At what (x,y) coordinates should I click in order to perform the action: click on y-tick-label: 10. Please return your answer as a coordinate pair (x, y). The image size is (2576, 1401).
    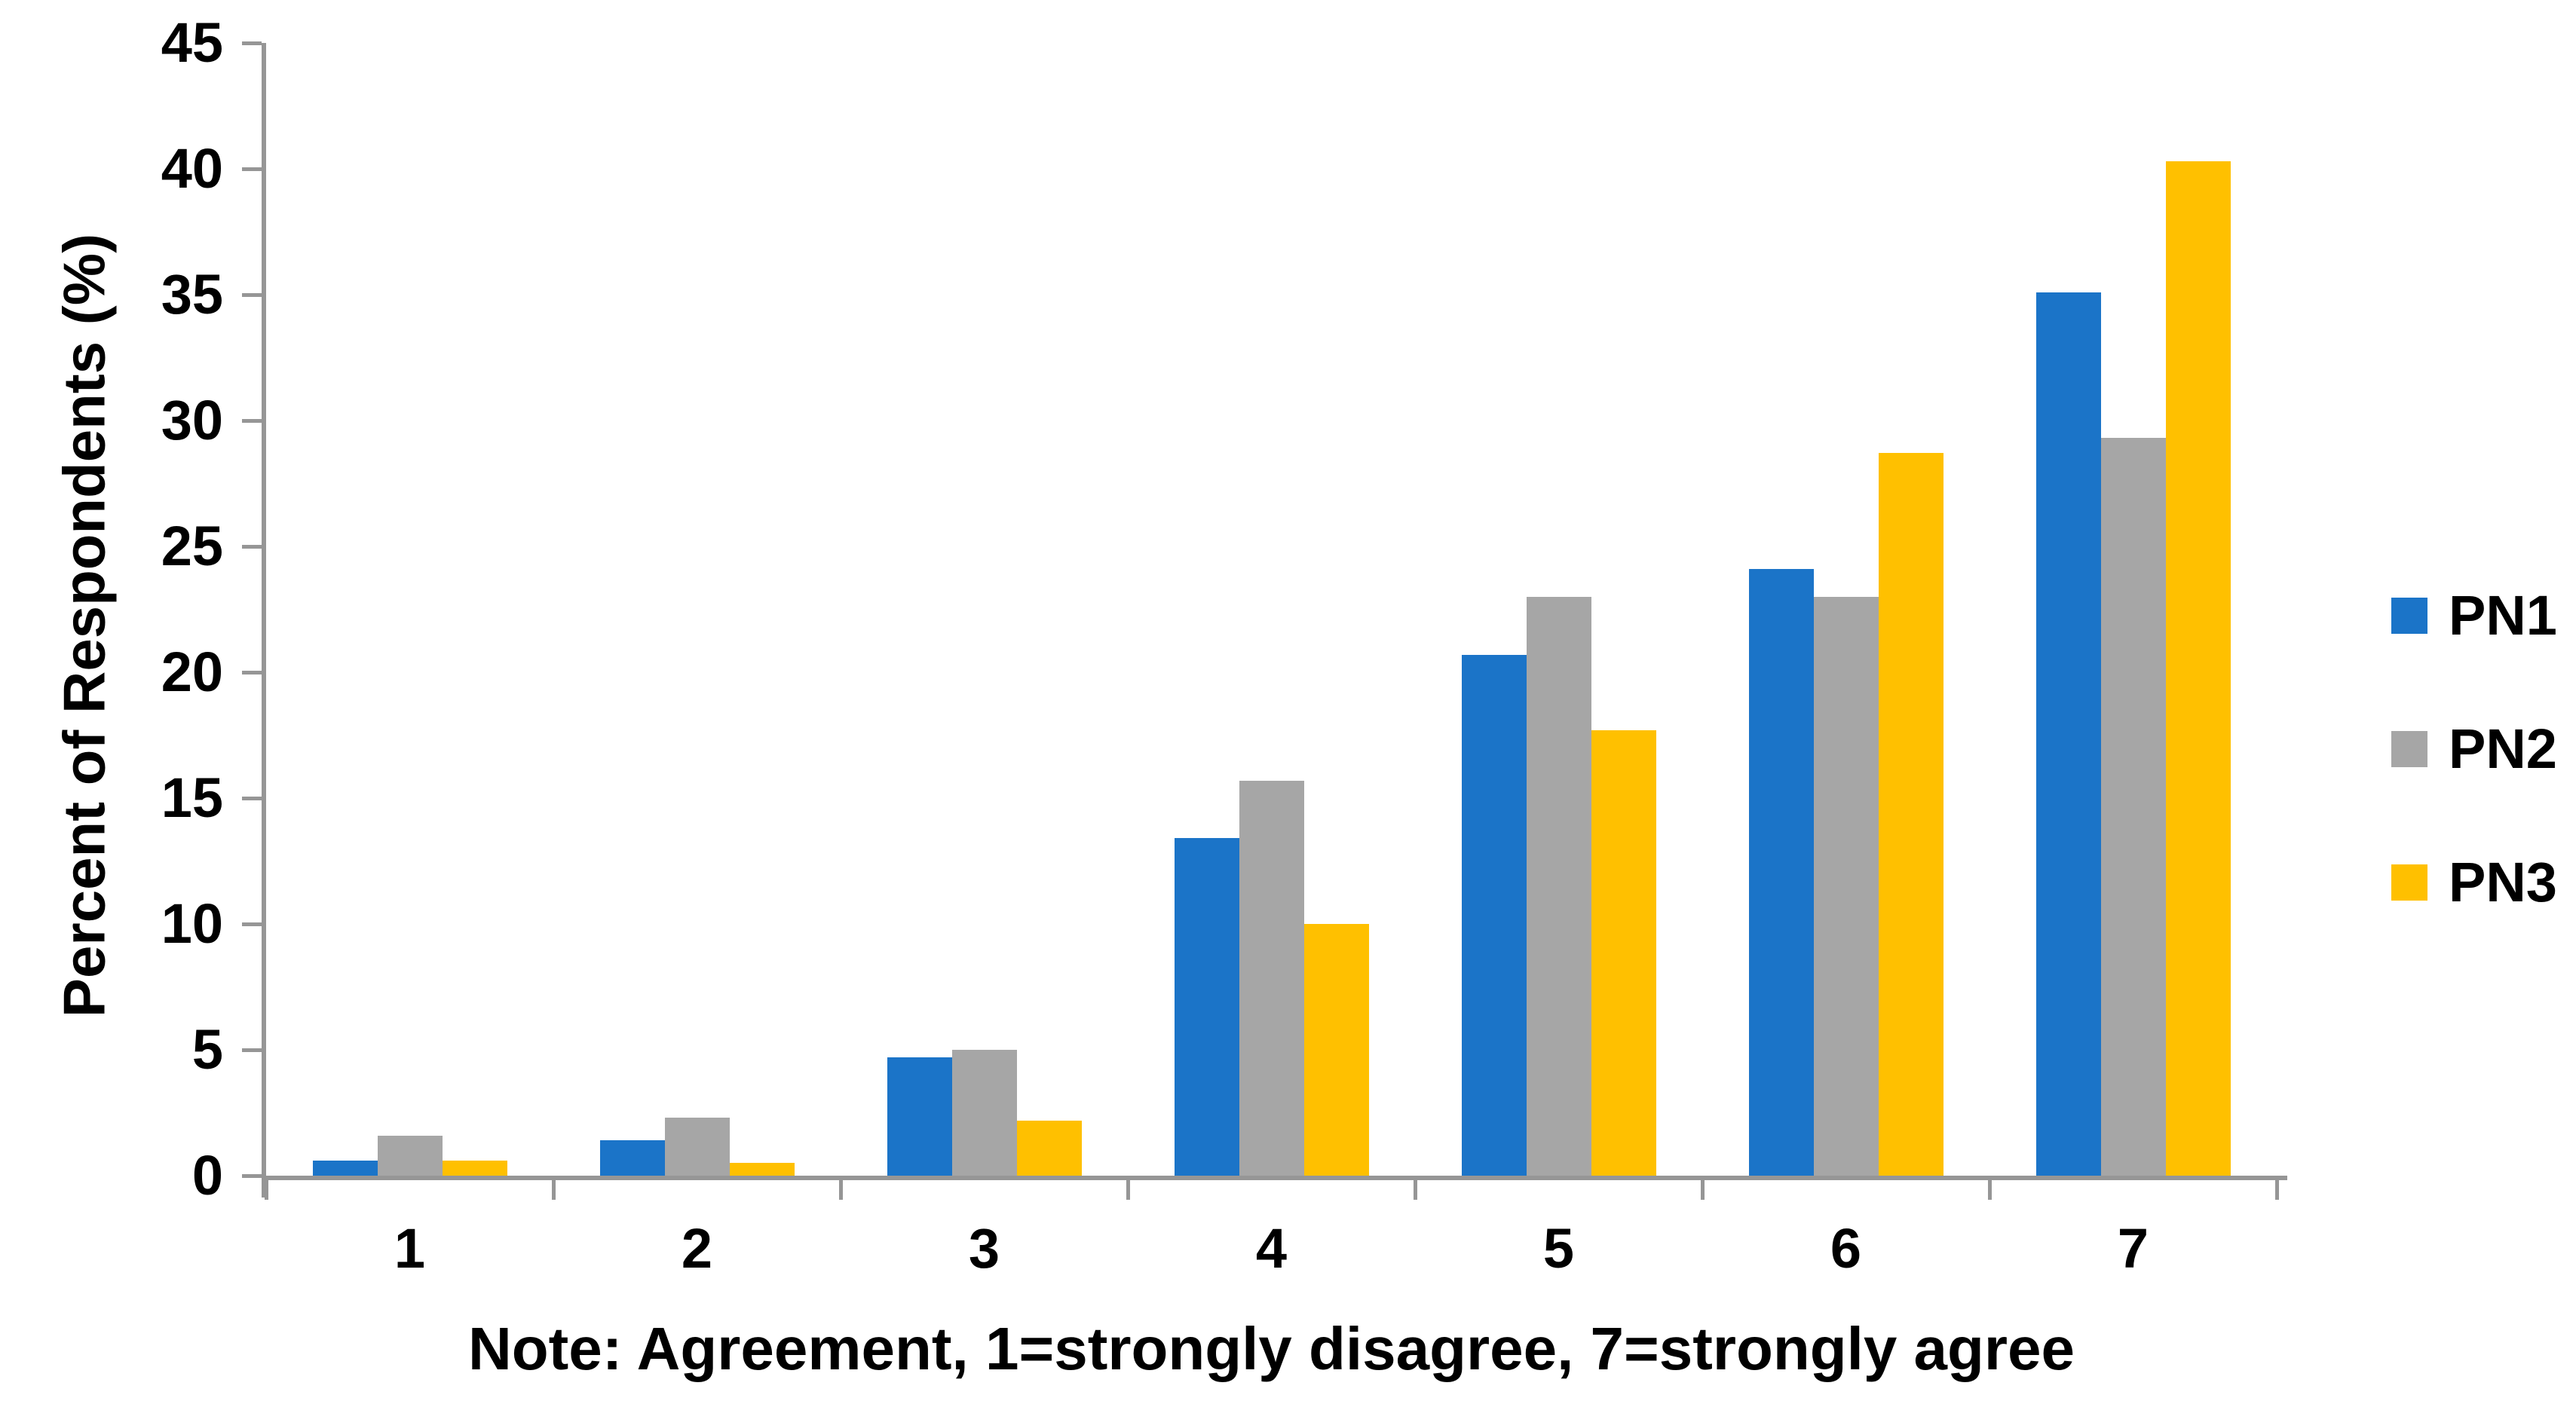
    Looking at the image, I should click on (192, 923).